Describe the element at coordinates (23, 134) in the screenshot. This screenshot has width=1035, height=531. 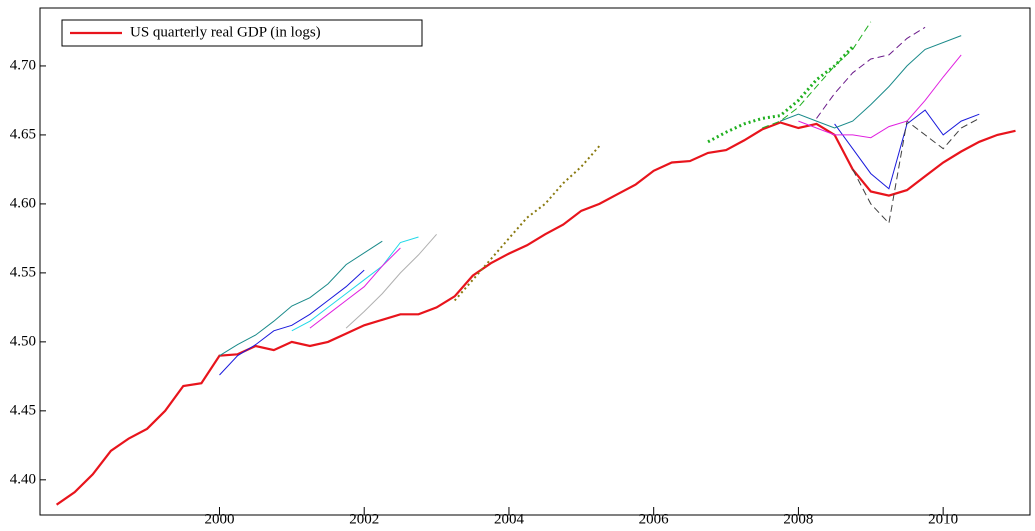
I see `y-tick-label: 4.65` at that location.